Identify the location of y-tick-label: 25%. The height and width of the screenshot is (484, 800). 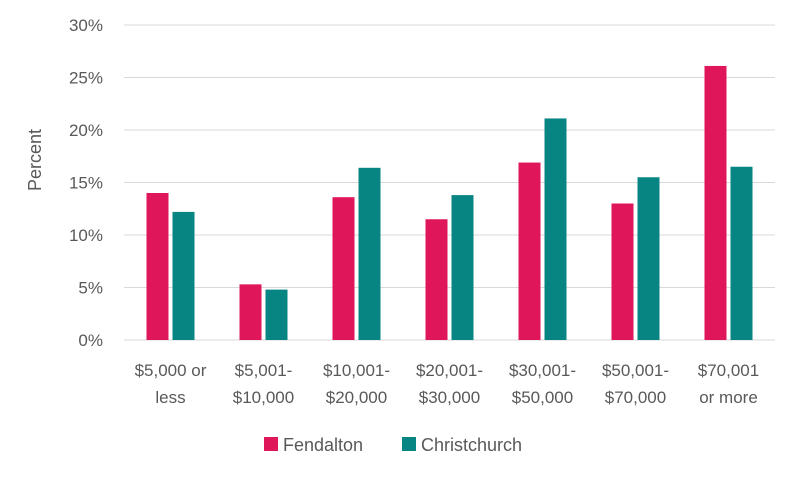
(86, 78).